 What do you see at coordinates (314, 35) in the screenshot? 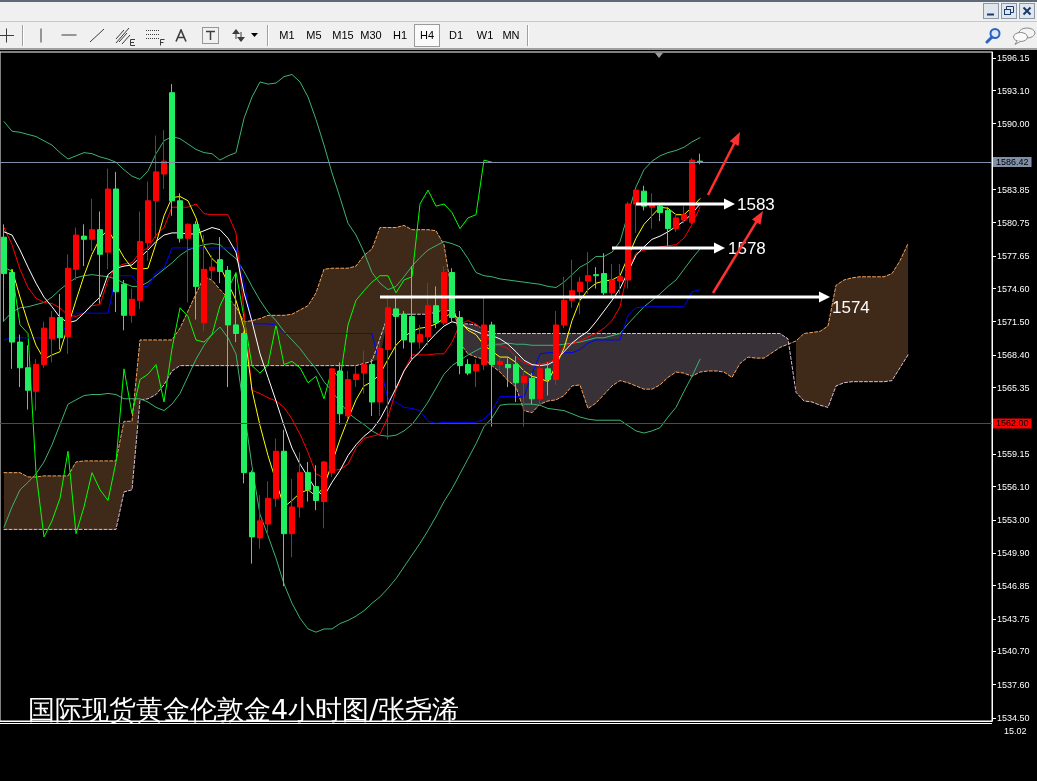
I see `text: M5` at bounding box center [314, 35].